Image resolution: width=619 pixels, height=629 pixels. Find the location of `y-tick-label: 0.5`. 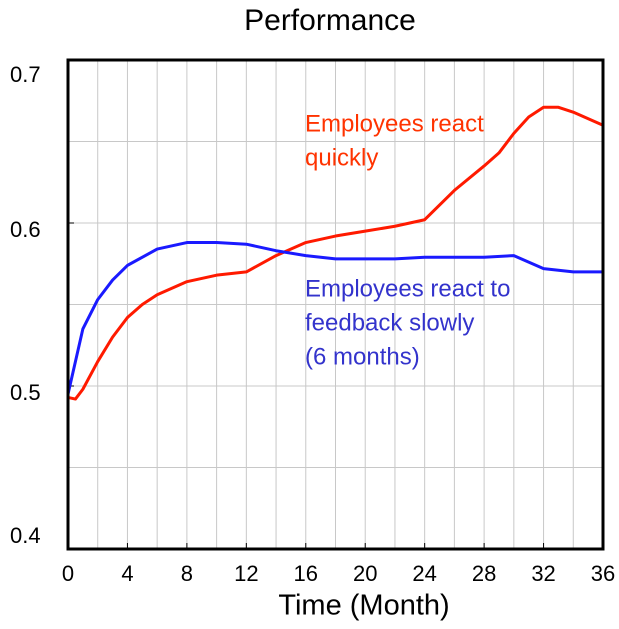

y-tick-label: 0.5 is located at coordinates (25, 392).